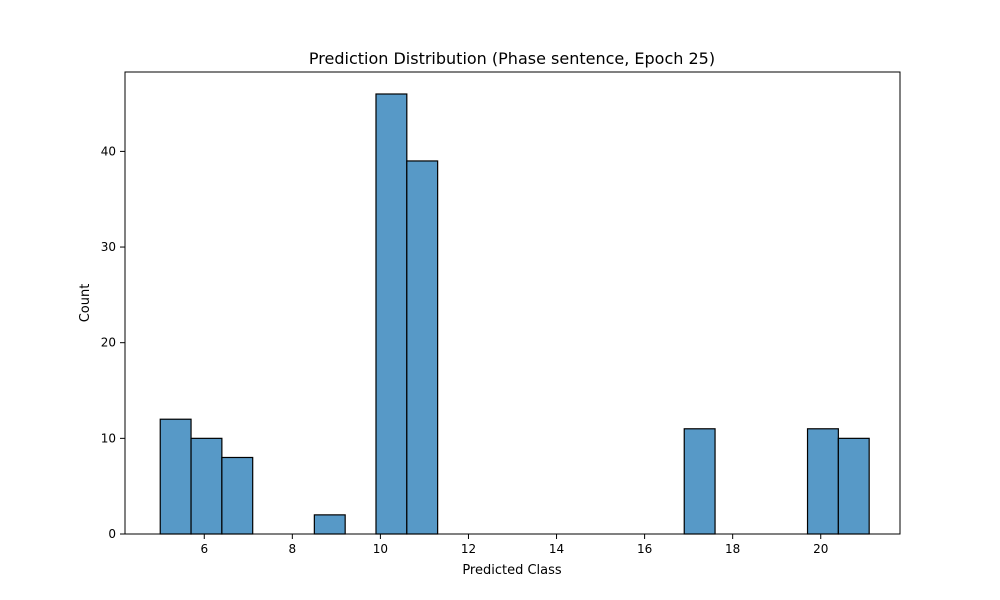 Image resolution: width=1000 pixels, height=600 pixels. I want to click on y-tick-label: 20, so click(108, 343).